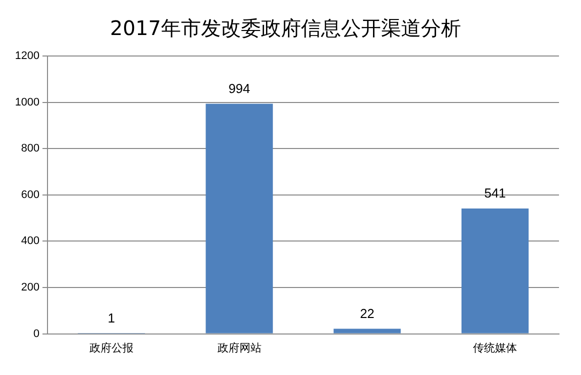 This screenshot has height=375, width=581. Describe the element at coordinates (36, 334) in the screenshot. I see `y-tick-label: 0` at that location.